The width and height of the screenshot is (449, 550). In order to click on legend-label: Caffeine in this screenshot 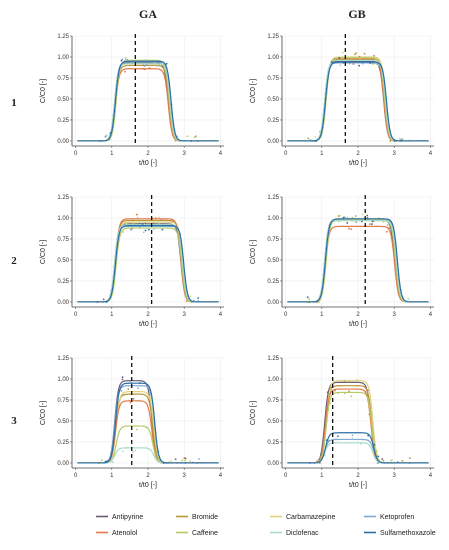, I will do `click(205, 533)`.